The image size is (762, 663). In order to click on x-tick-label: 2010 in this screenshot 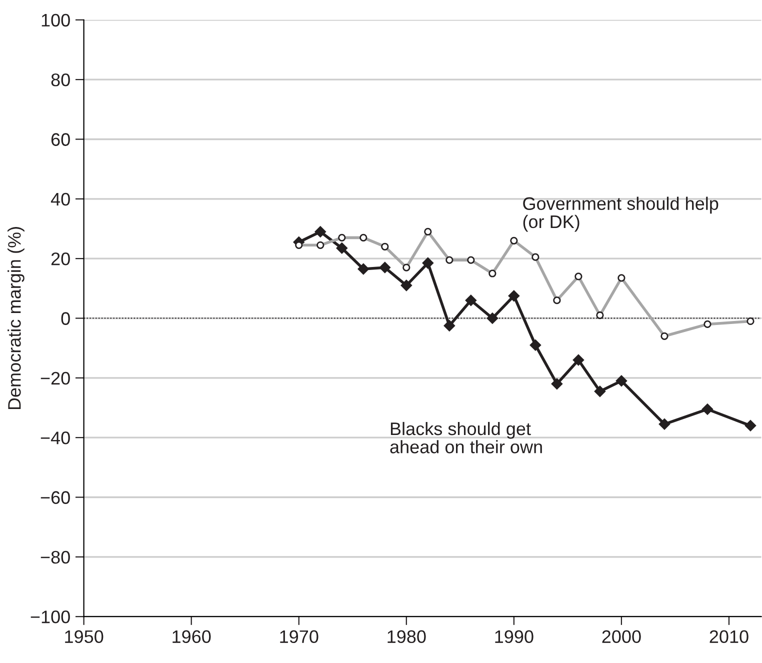, I will do `click(729, 637)`.